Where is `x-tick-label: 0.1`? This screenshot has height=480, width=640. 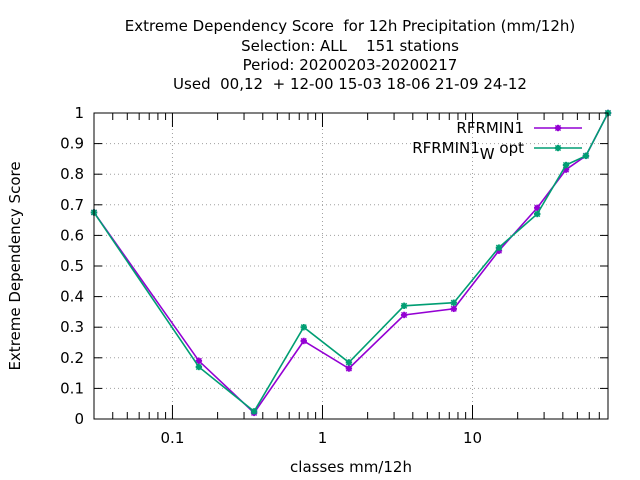 x-tick-label: 0.1 is located at coordinates (173, 438).